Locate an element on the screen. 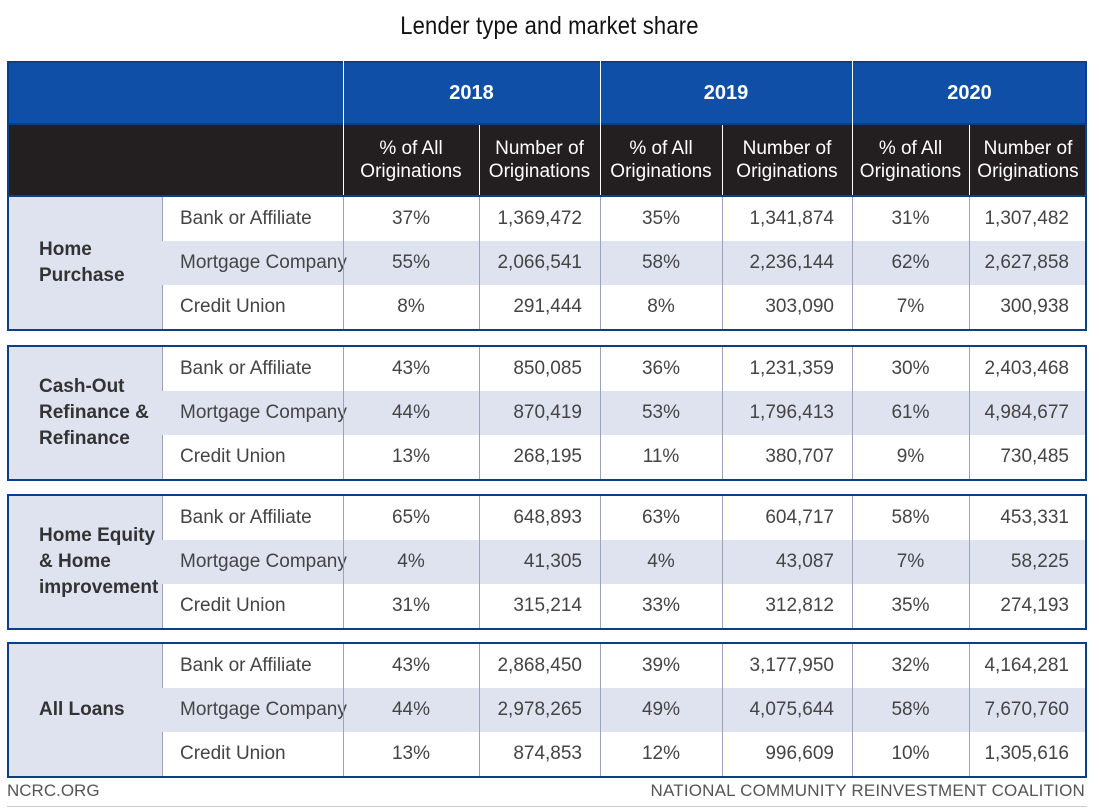 The height and width of the screenshot is (811, 1099). number-cell: 874,853 is located at coordinates (547, 753).